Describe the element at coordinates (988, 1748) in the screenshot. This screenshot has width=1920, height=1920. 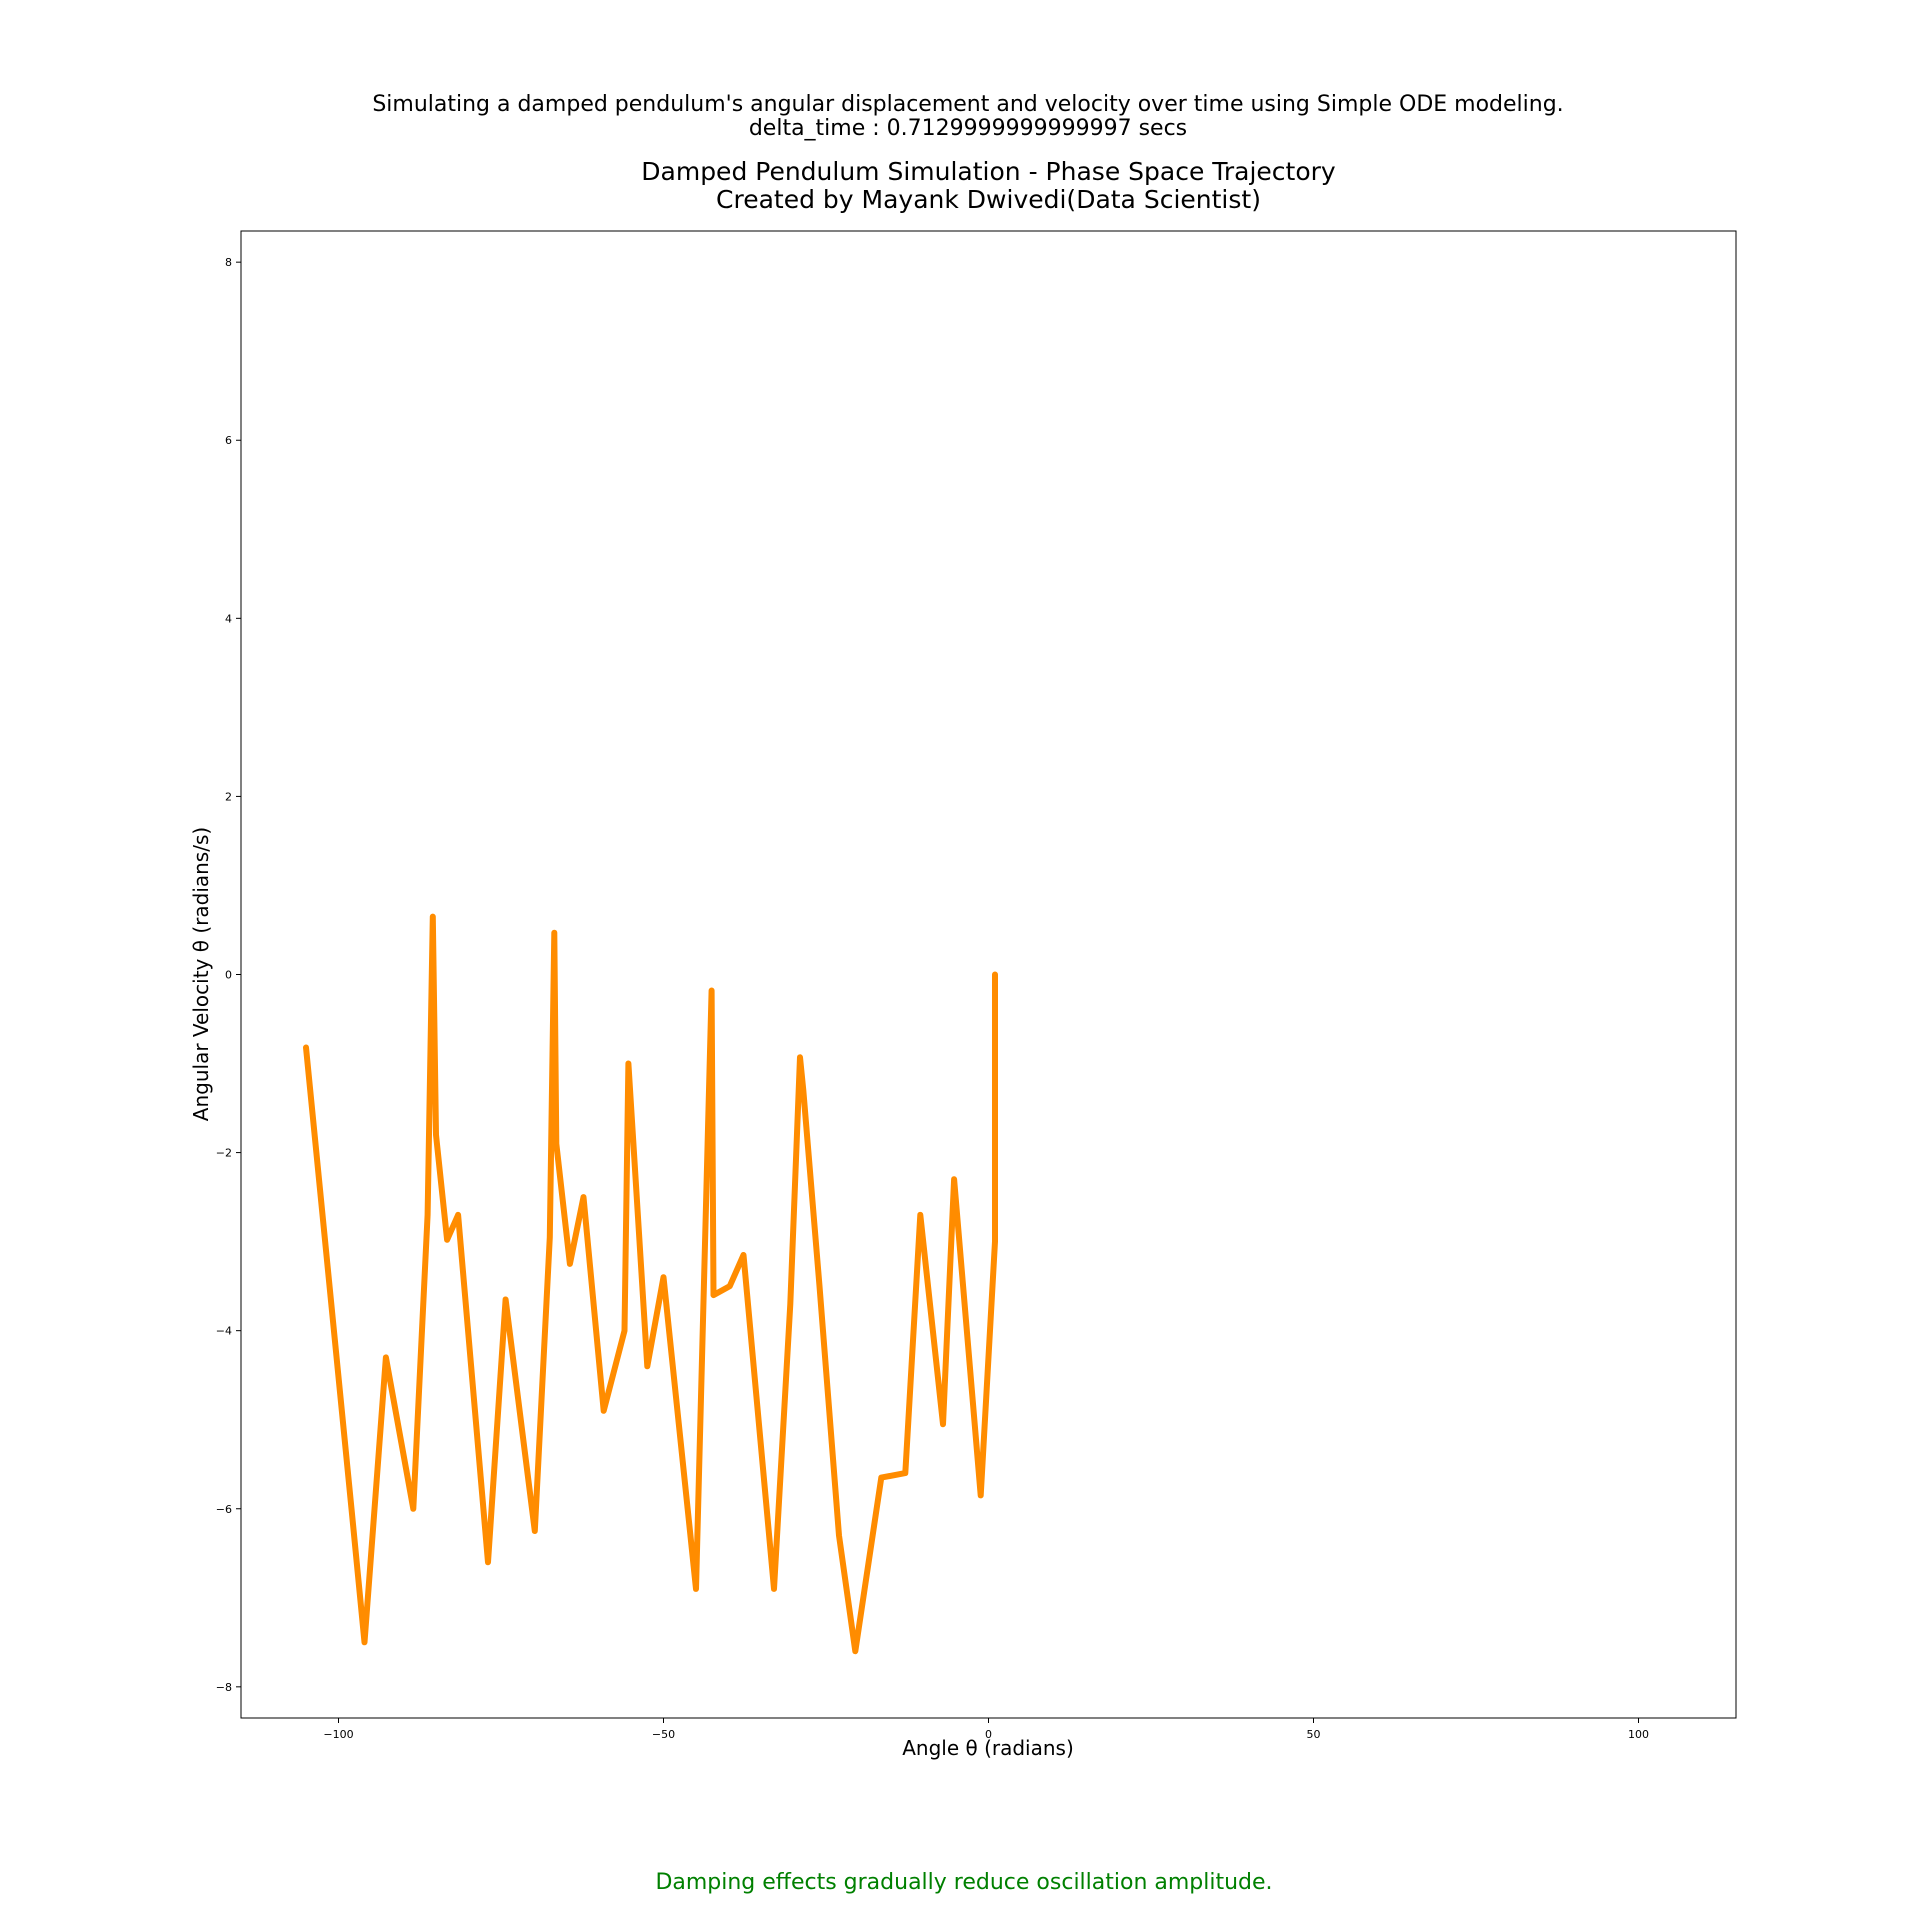
I see `x-axis-label: Angle θ (radians)` at that location.